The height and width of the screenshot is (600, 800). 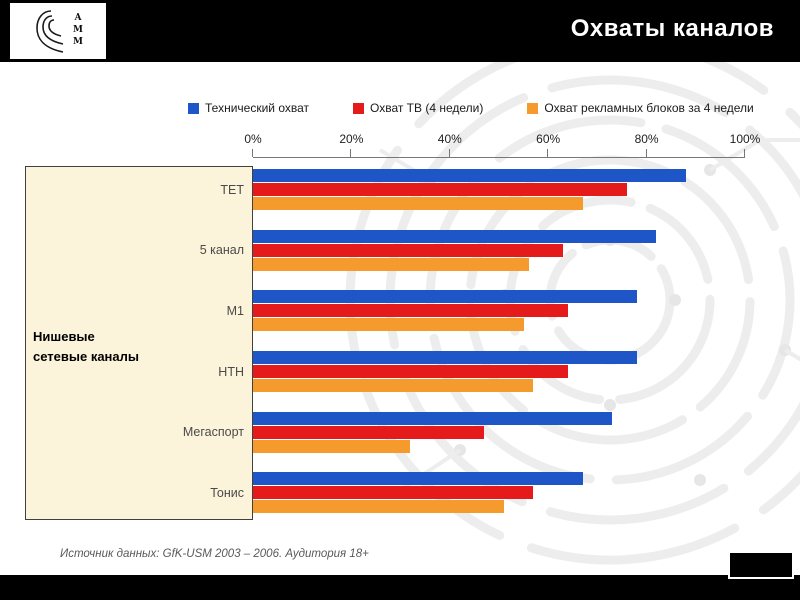 What do you see at coordinates (232, 189) in the screenshot?
I see `category-label: ТЕТ` at bounding box center [232, 189].